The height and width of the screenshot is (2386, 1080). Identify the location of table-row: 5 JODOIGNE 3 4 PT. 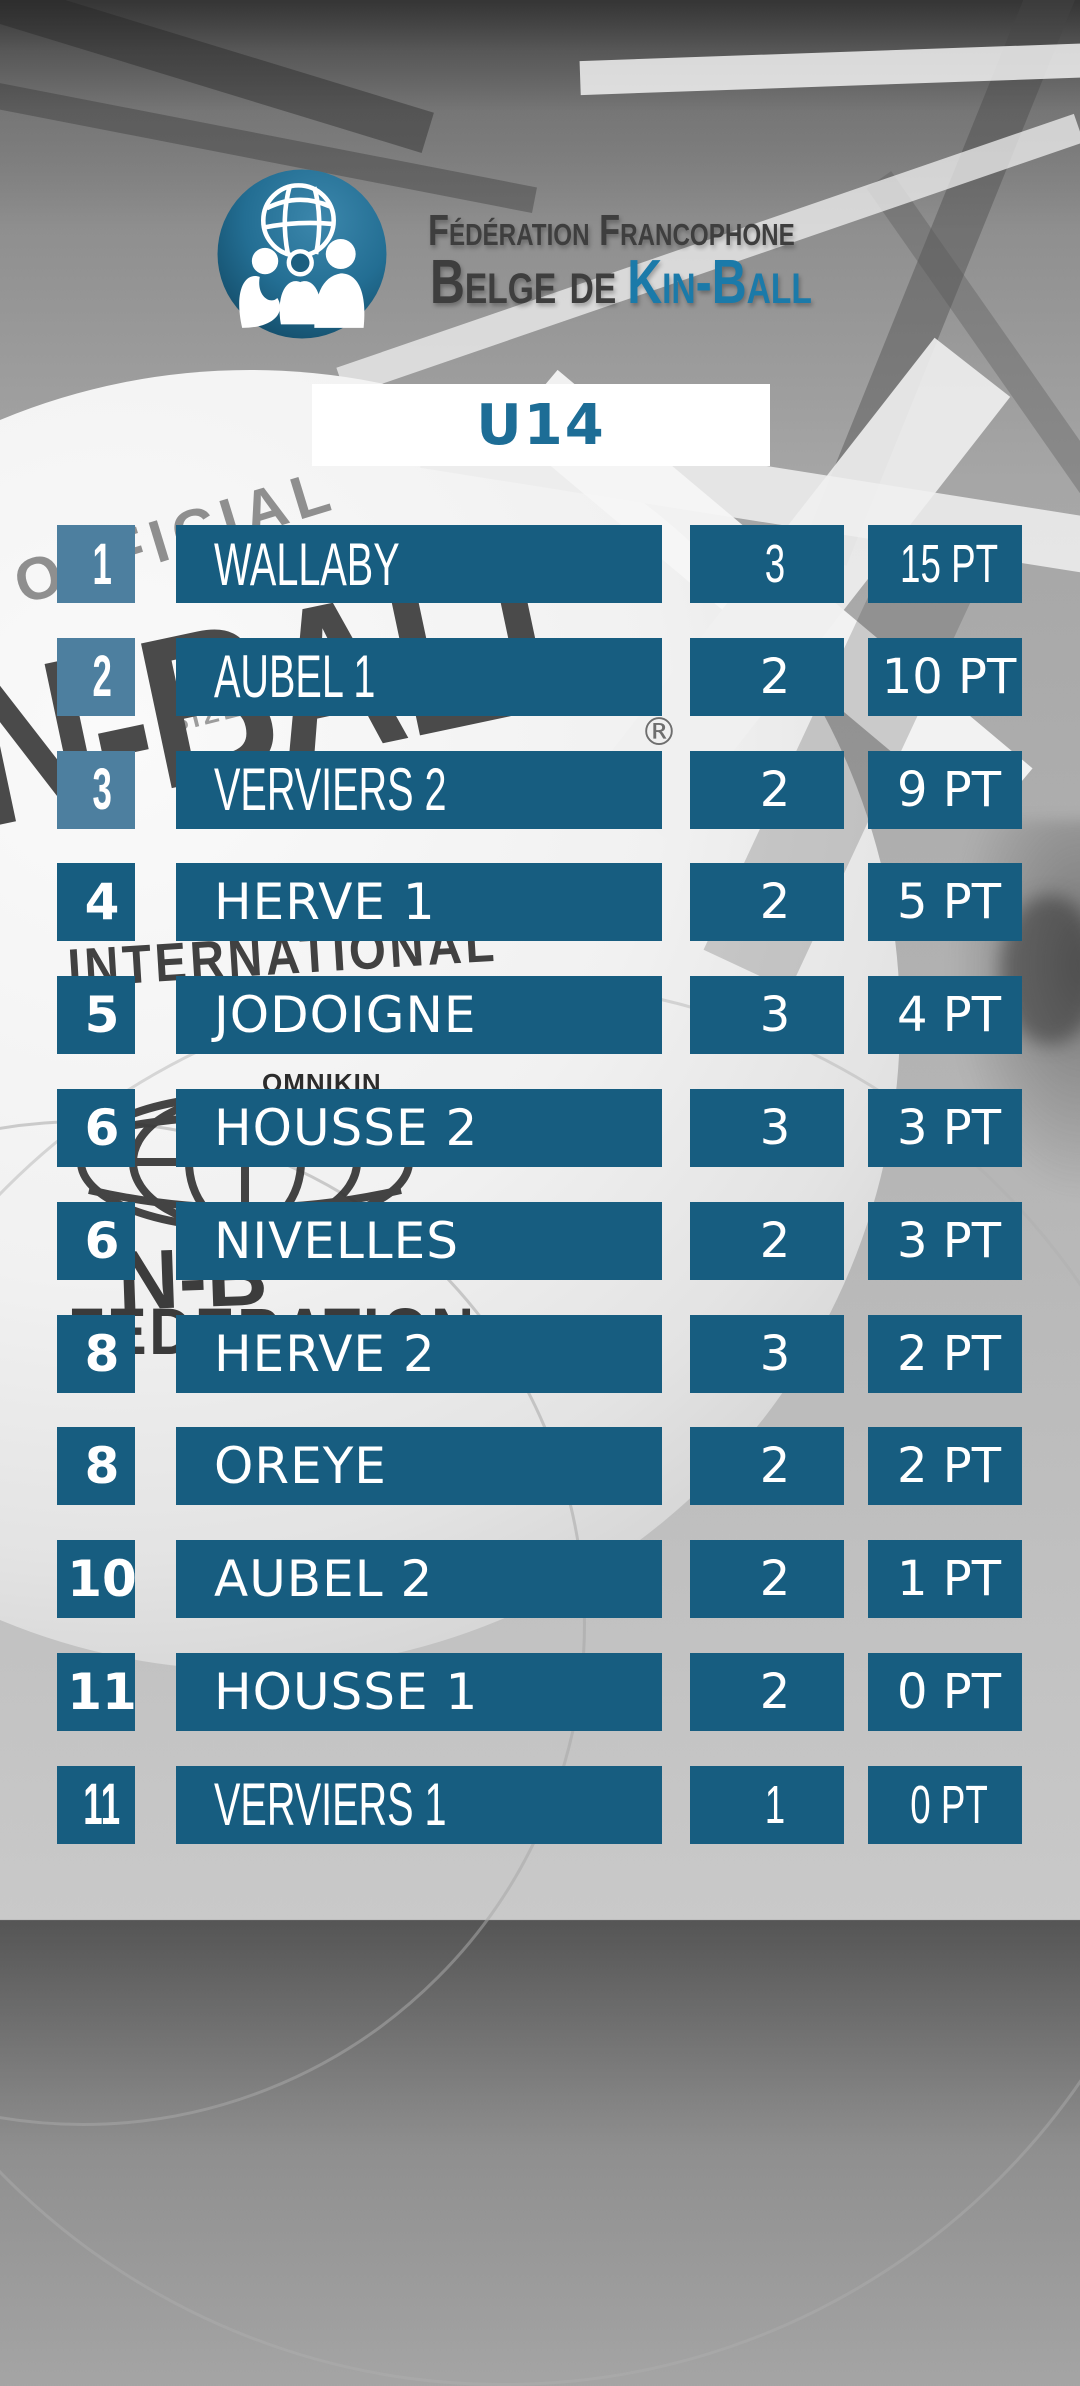
(540, 1015).